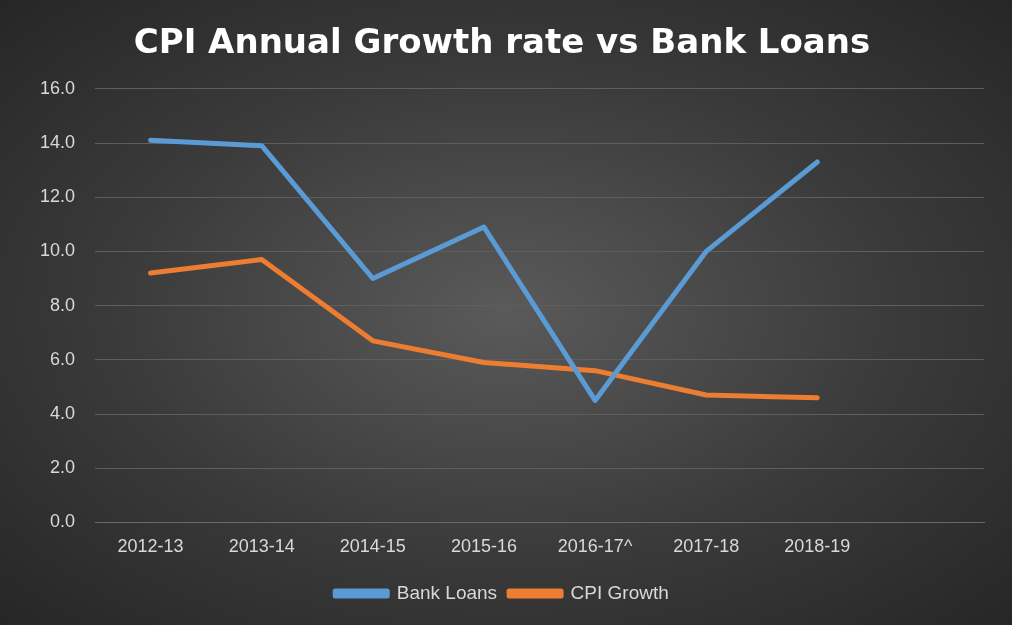  I want to click on y-tick-label: 8.0, so click(63, 304).